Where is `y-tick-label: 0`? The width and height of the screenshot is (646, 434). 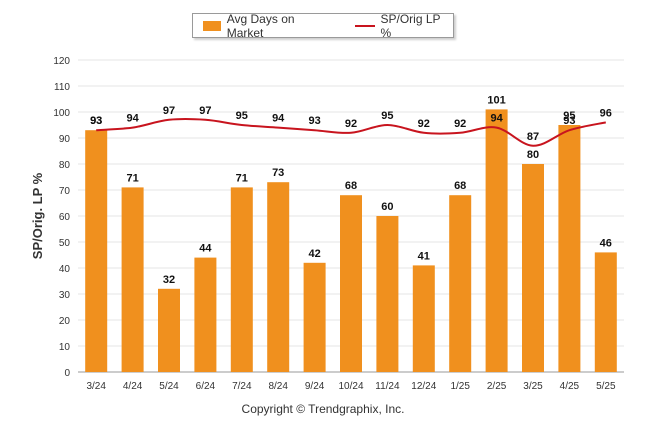 y-tick-label: 0 is located at coordinates (67, 373).